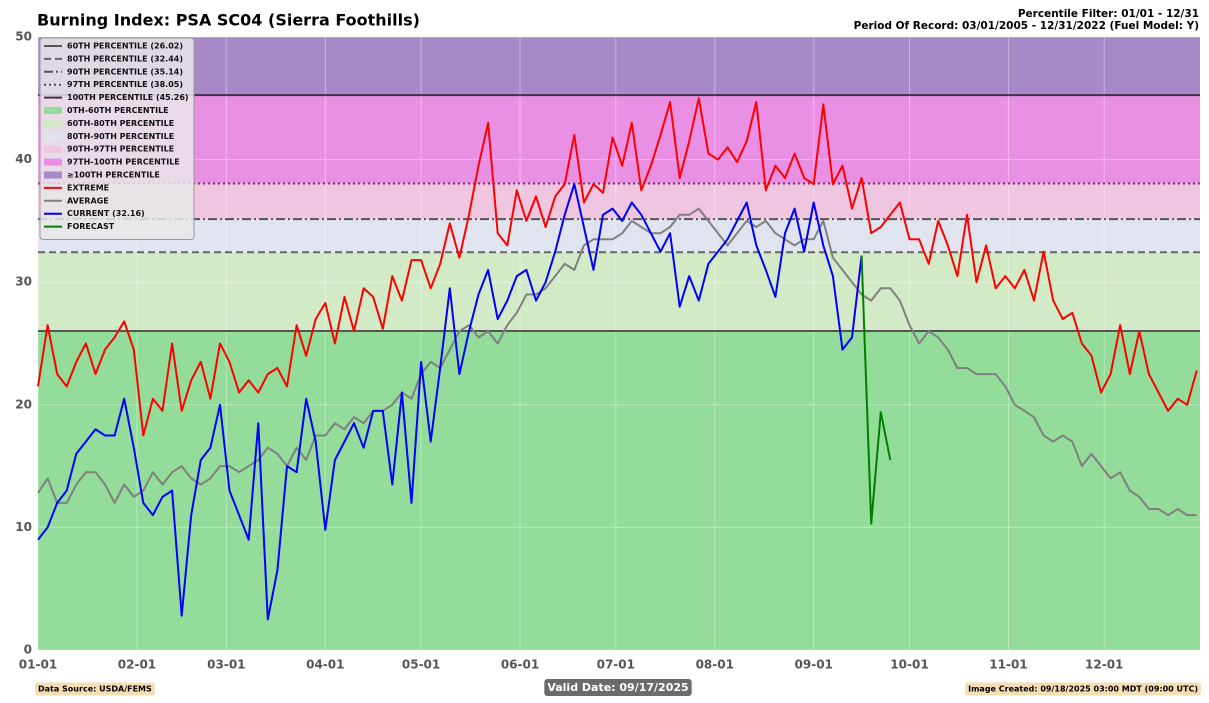  Describe the element at coordinates (1108, 14) in the screenshot. I see `header-note: Percentile Filter: 01/01 - 12/31` at that location.